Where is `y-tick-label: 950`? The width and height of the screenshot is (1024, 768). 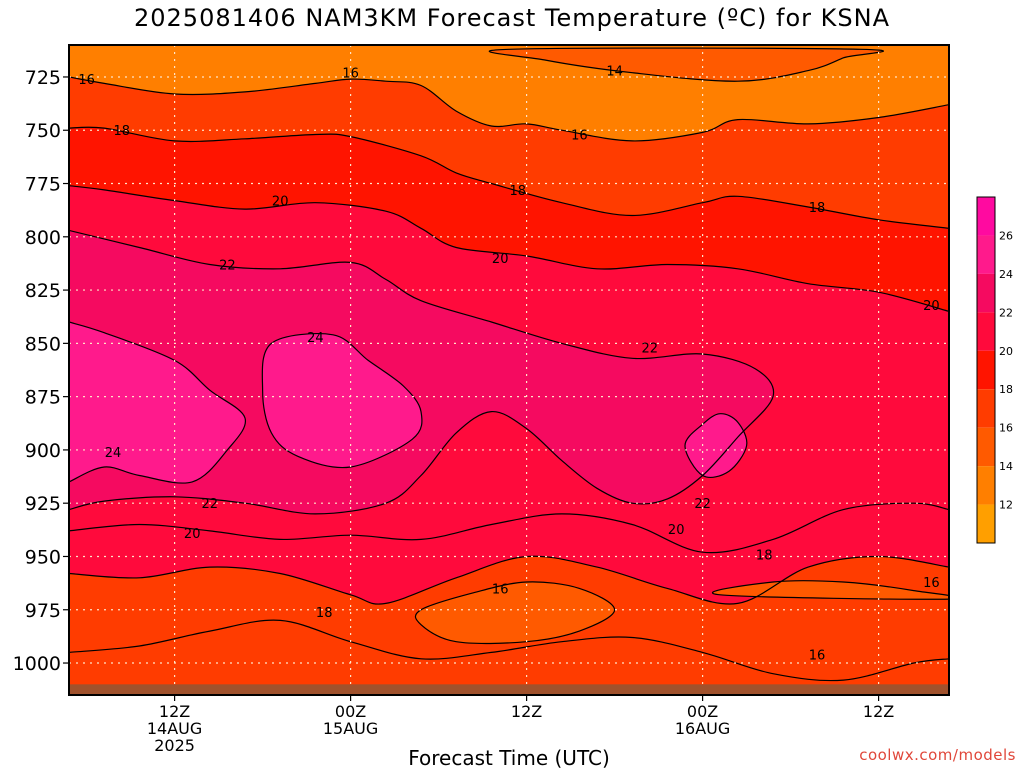
y-tick-label: 950 is located at coordinates (43, 557).